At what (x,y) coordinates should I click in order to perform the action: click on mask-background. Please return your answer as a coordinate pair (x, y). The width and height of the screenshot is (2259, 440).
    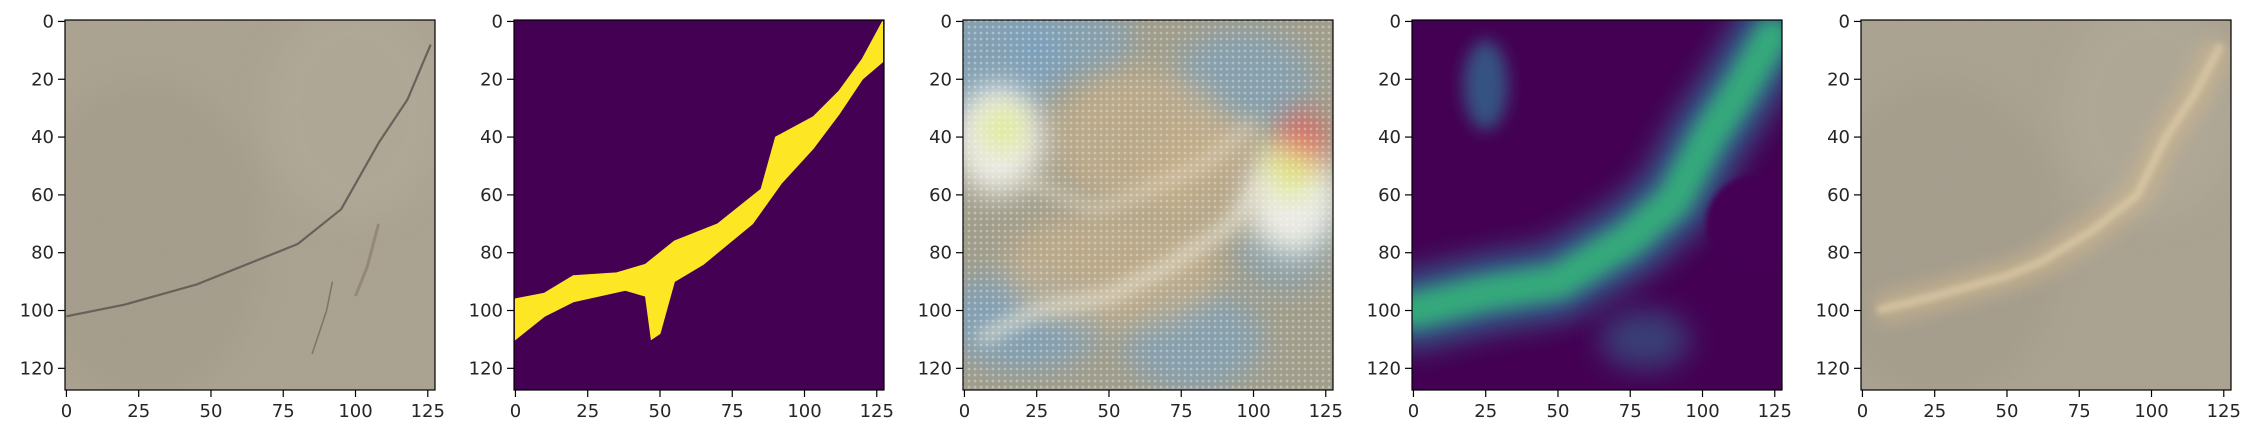
    Looking at the image, I should click on (699, 205).